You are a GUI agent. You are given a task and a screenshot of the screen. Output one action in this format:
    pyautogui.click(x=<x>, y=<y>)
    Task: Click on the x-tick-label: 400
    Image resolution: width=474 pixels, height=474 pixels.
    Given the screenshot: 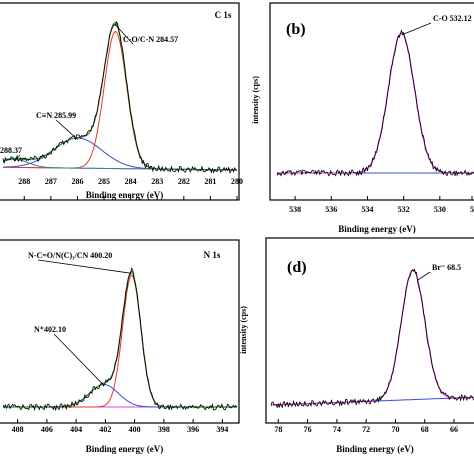 What is the action you would take?
    pyautogui.click(x=135, y=429)
    